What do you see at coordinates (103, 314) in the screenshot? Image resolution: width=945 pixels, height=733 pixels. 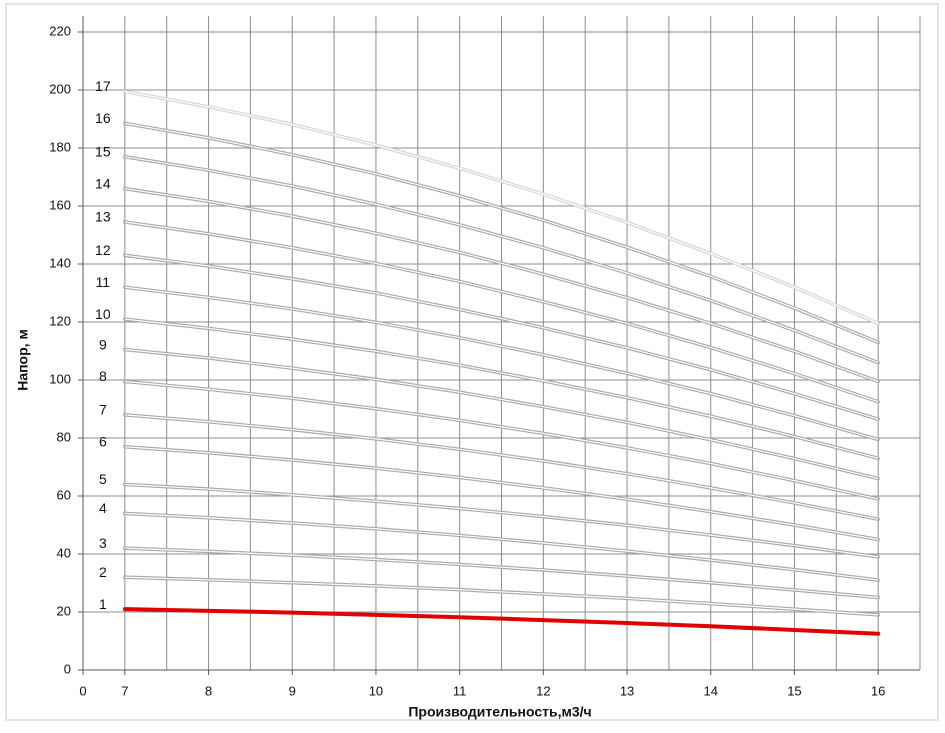 I see `series-label: 10` at bounding box center [103, 314].